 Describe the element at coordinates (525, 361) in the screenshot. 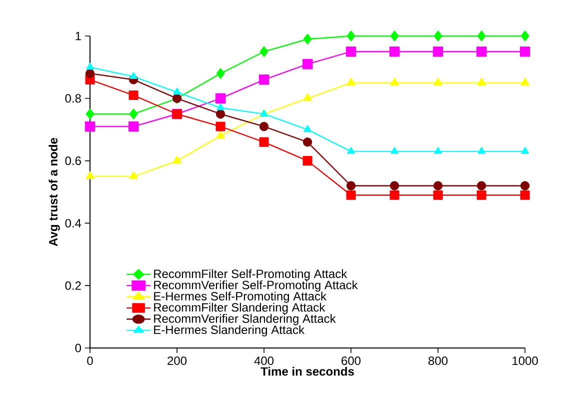

I see `x-tick-label: 1000` at that location.